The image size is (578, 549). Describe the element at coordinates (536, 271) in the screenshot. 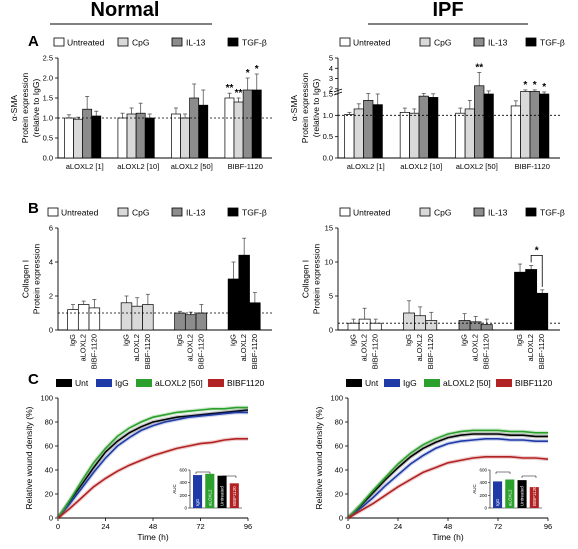

I see `b_ipf-significance-bracket` at that location.